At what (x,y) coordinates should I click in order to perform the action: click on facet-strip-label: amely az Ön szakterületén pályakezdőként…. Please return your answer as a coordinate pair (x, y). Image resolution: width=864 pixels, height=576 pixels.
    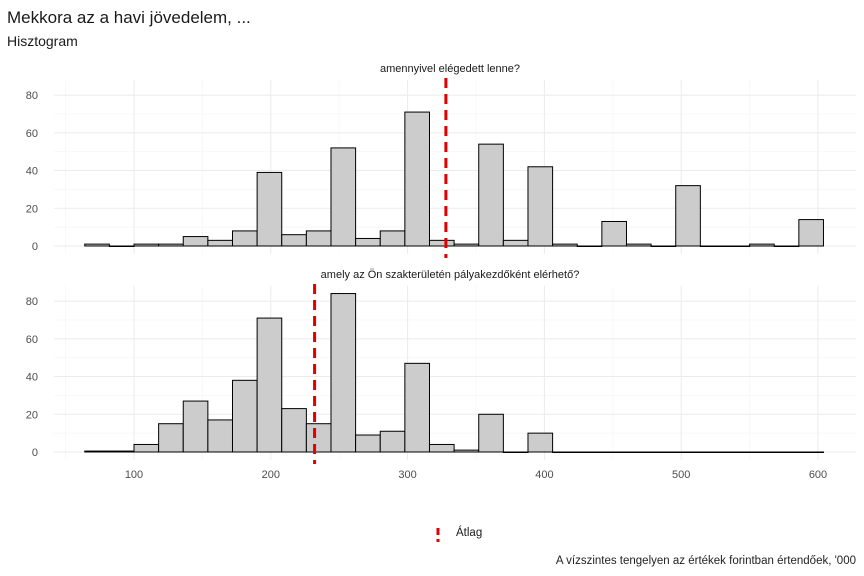
    Looking at the image, I should click on (450, 275).